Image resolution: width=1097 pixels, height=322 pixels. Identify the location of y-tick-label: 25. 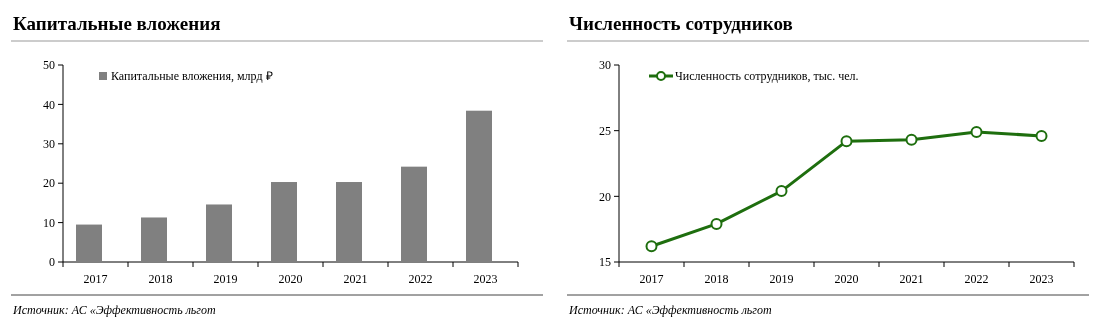
(605, 130).